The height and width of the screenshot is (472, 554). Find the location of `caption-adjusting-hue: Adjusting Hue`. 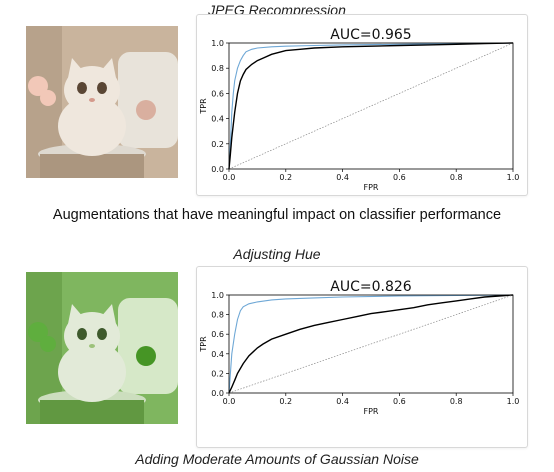

caption-adjusting-hue: Adjusting Hue is located at coordinates (277, 254).